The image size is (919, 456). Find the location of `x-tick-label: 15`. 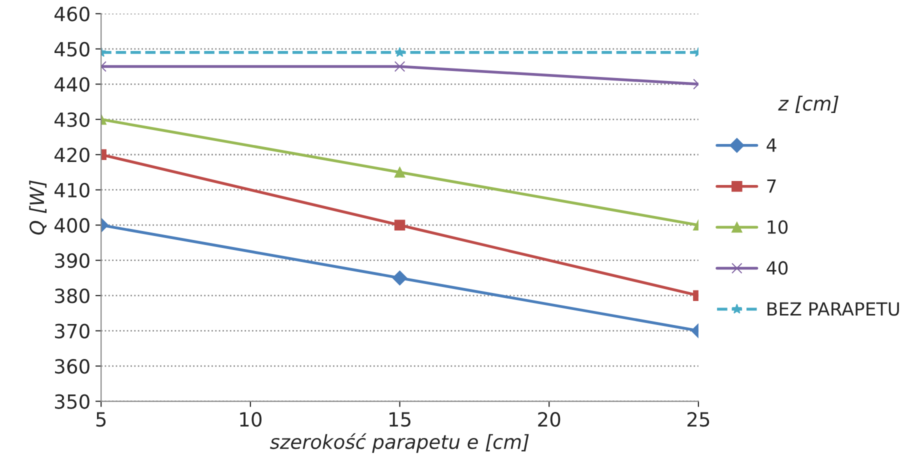

x-tick-label: 15 is located at coordinates (400, 419).